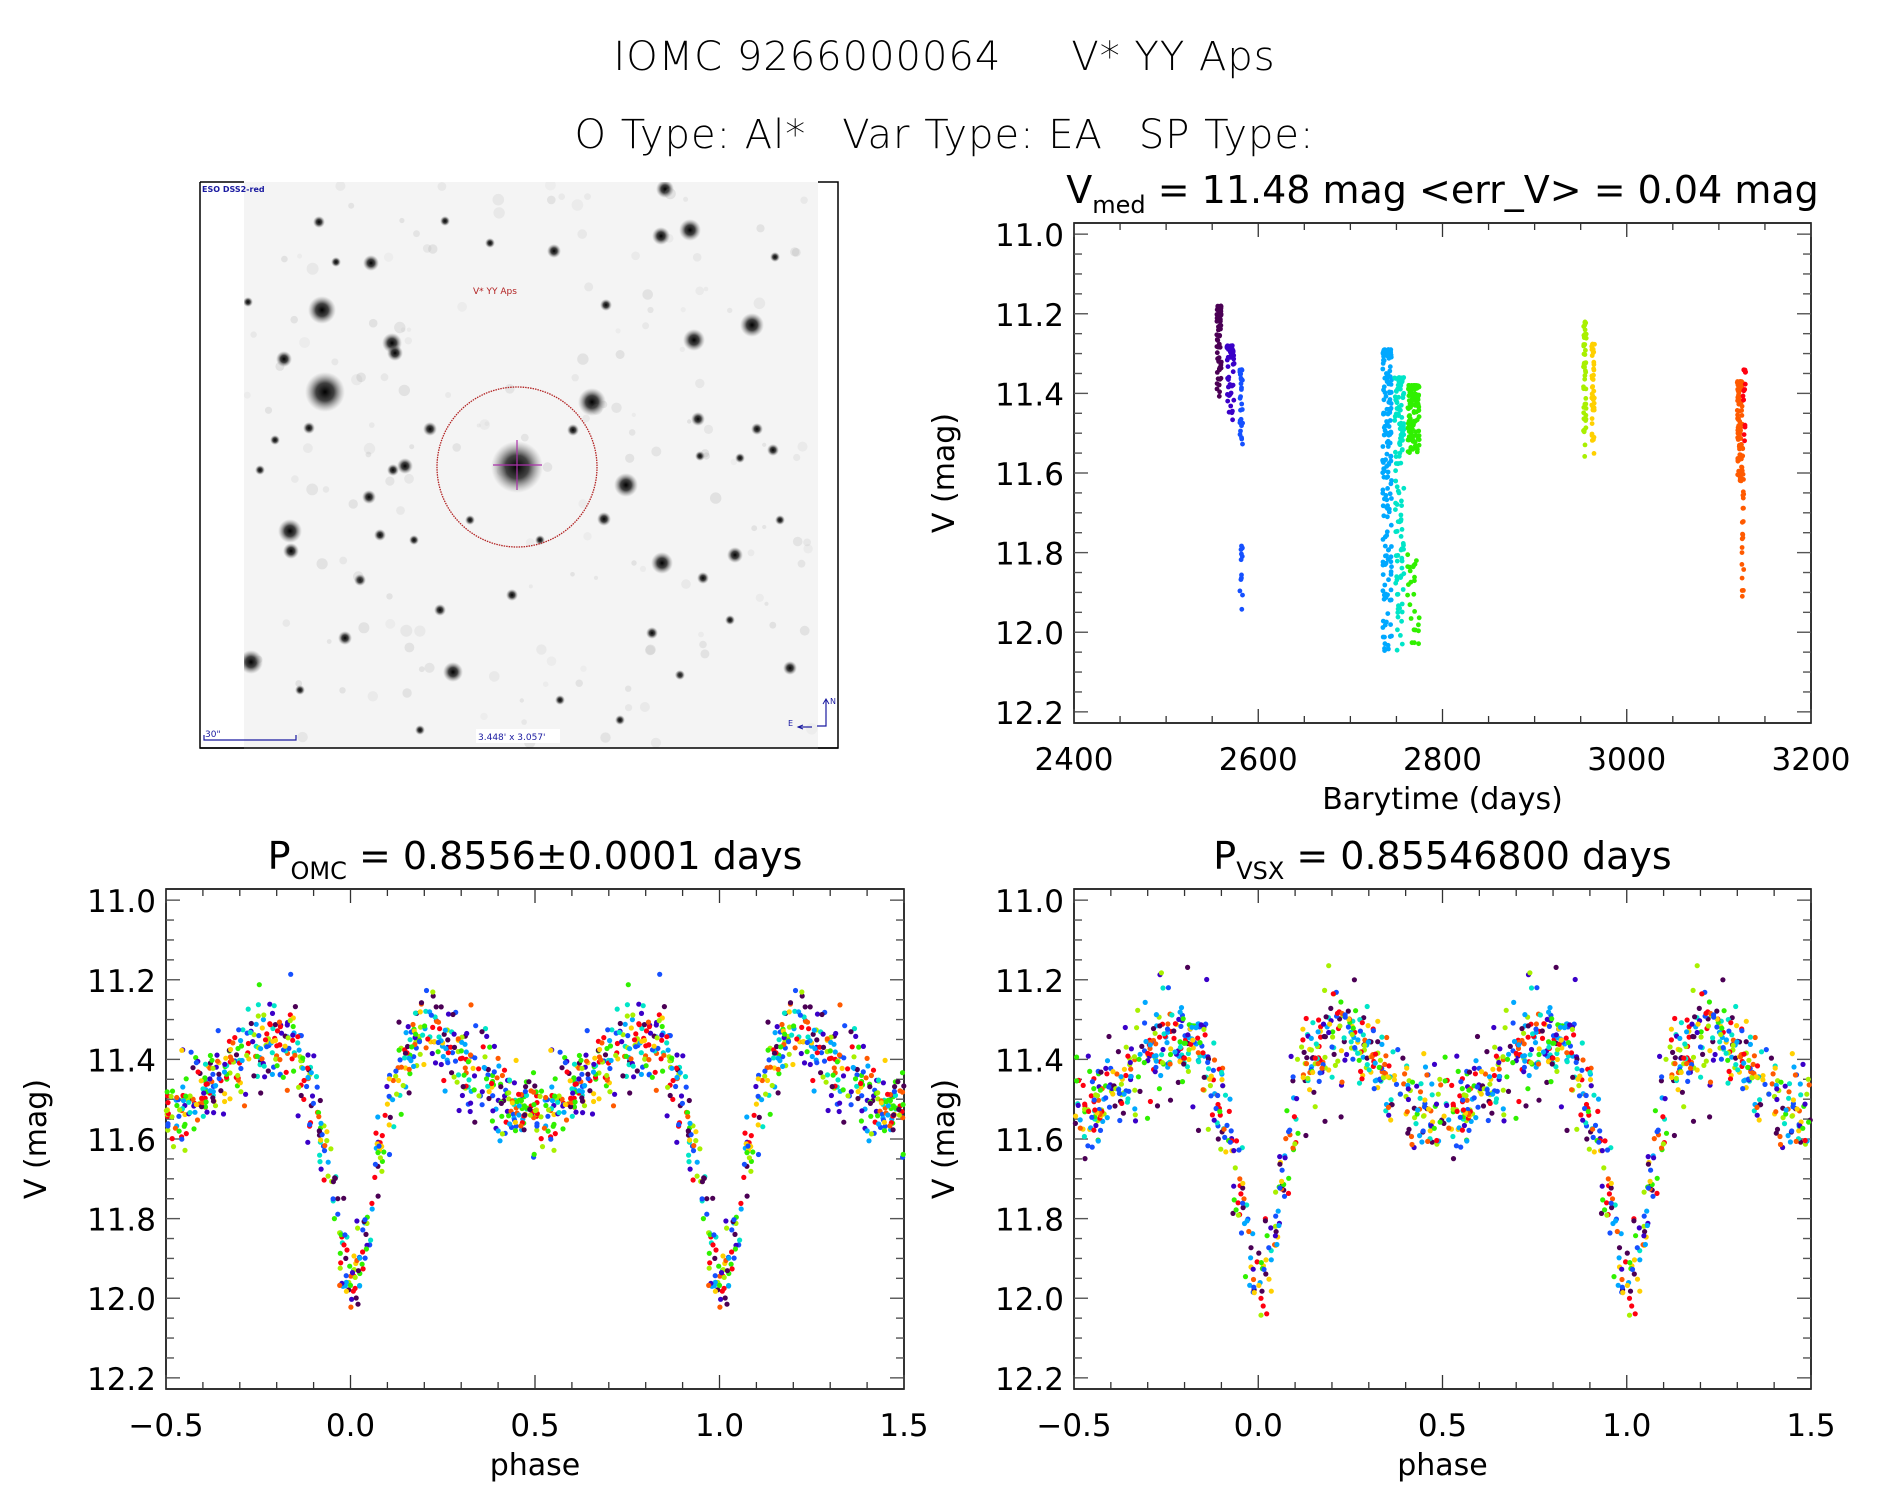 This screenshot has width=1889, height=1494. Describe the element at coordinates (251, 662) in the screenshot. I see `star` at that location.